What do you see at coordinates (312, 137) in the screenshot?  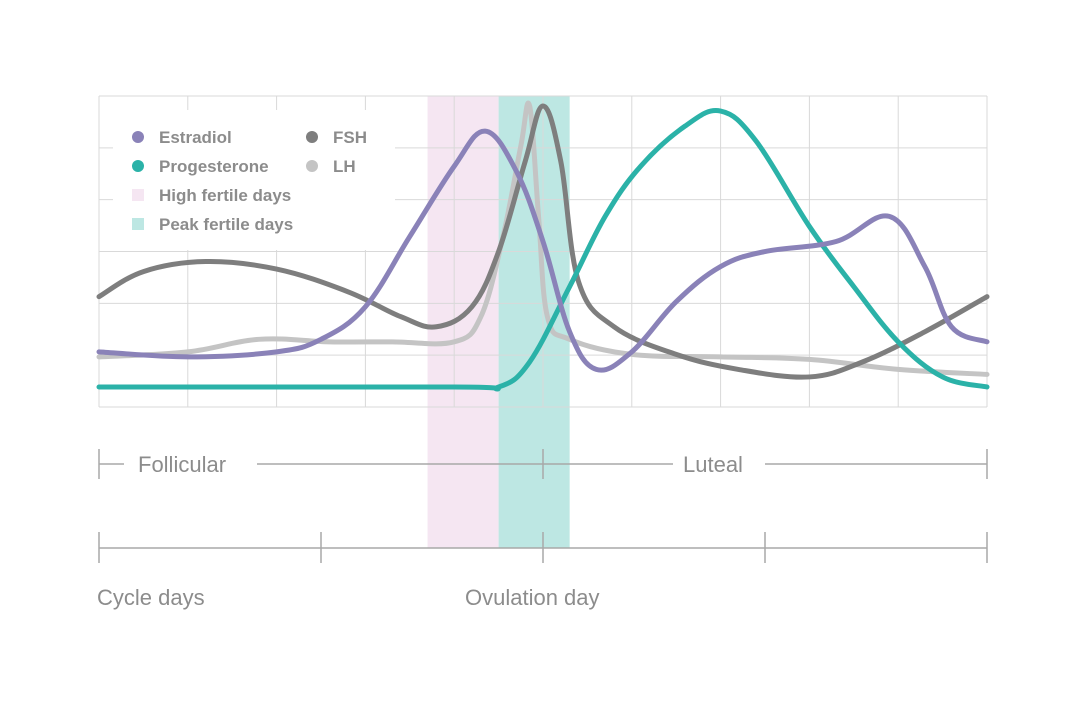 I see `legend-fsh-marker` at bounding box center [312, 137].